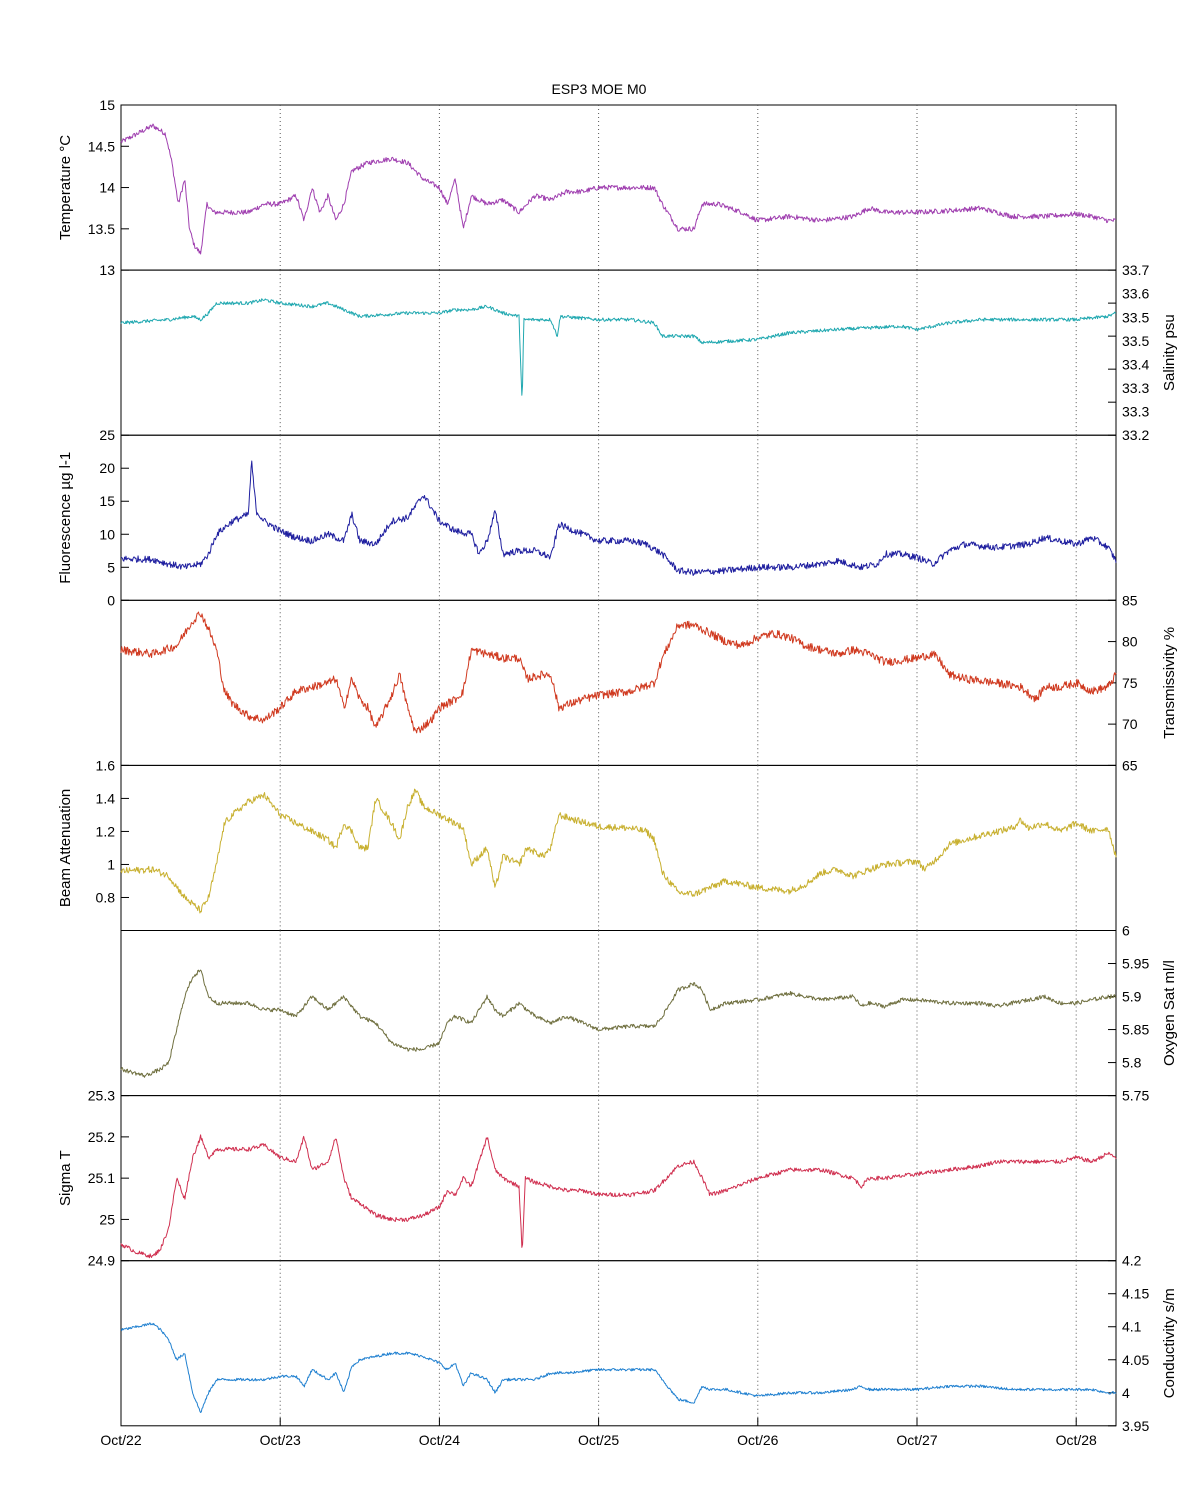 This screenshot has width=1200, height=1501. I want to click on chart-title: ESP3 MOE M0, so click(599, 89).